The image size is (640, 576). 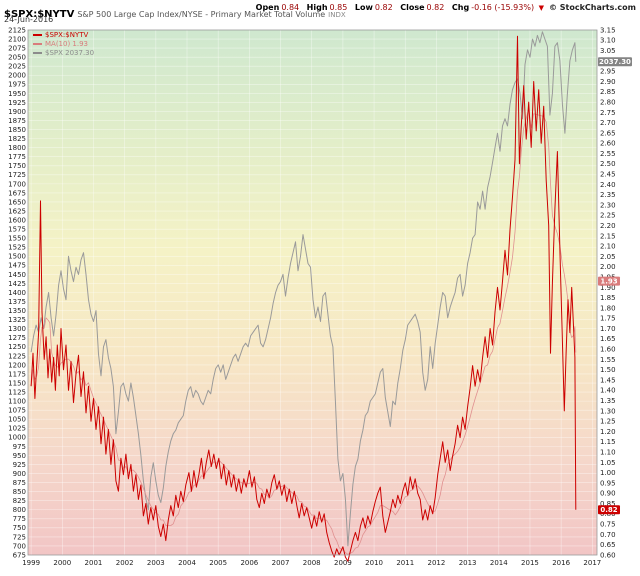 I want to click on svg-text: 675, so click(x=19, y=555).